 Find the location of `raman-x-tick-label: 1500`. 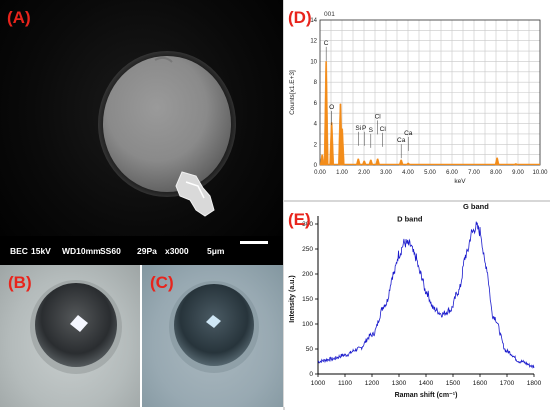

raman-x-tick-label: 1500 is located at coordinates (453, 383).